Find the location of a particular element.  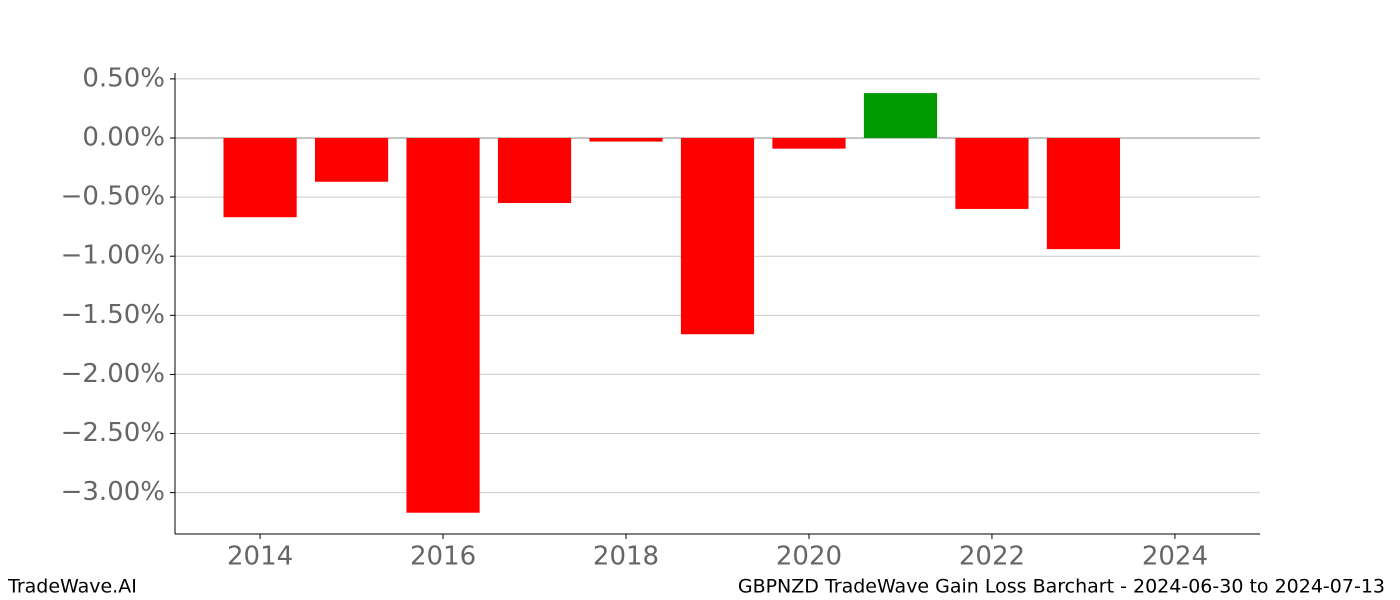

x-tick-label: 2020 is located at coordinates (809, 557).